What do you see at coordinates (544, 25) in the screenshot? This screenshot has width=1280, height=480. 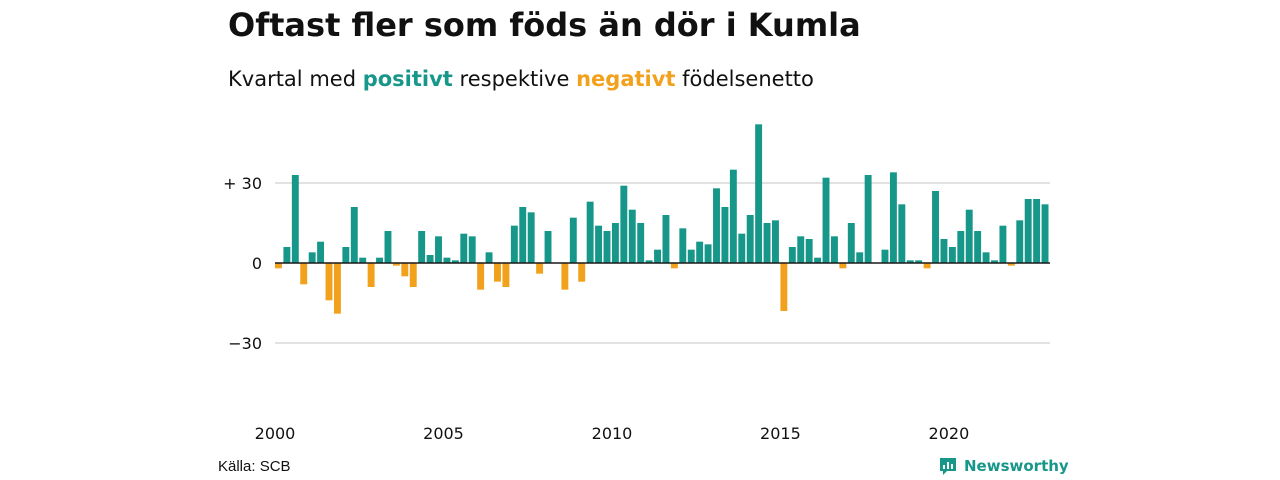 I see `chart-title: Oftast fler som föds än dör i Kumla` at bounding box center [544, 25].